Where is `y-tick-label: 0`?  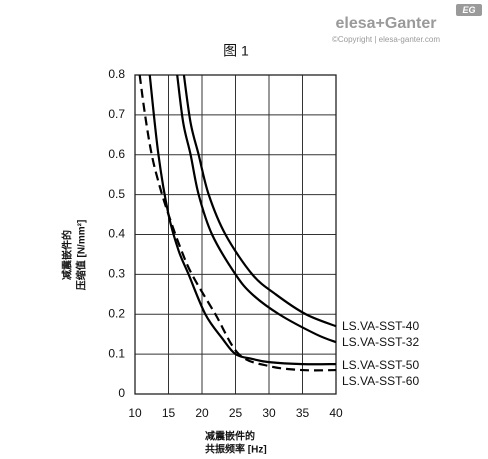
y-tick-label: 0 is located at coordinates (121, 393).